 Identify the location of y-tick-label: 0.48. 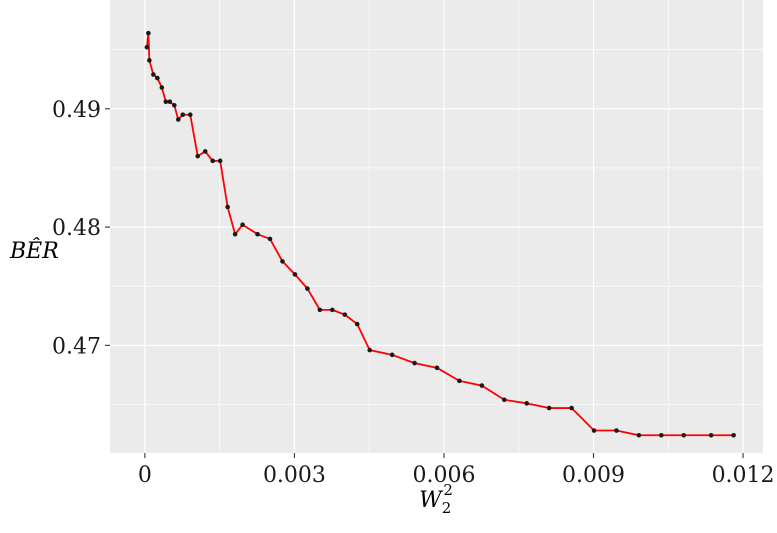
(76, 228).